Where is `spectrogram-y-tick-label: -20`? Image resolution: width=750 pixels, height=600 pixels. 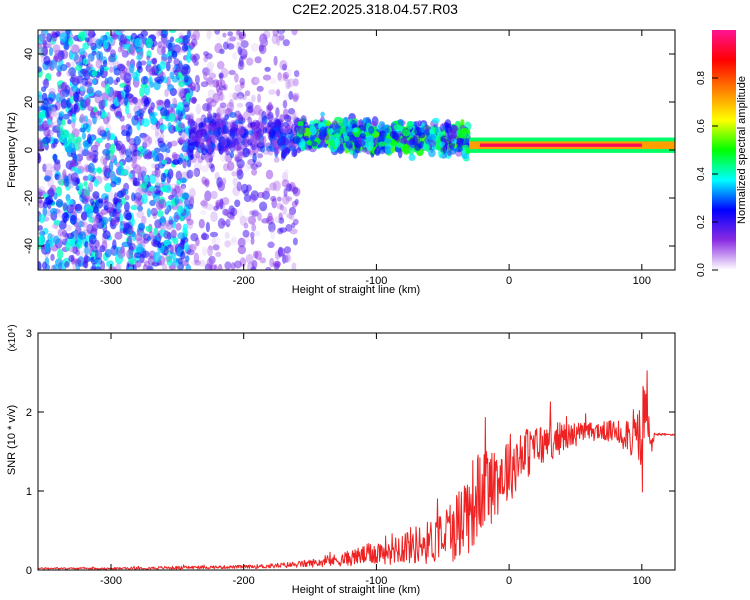 spectrogram-y-tick-label: -20 is located at coordinates (29, 198).